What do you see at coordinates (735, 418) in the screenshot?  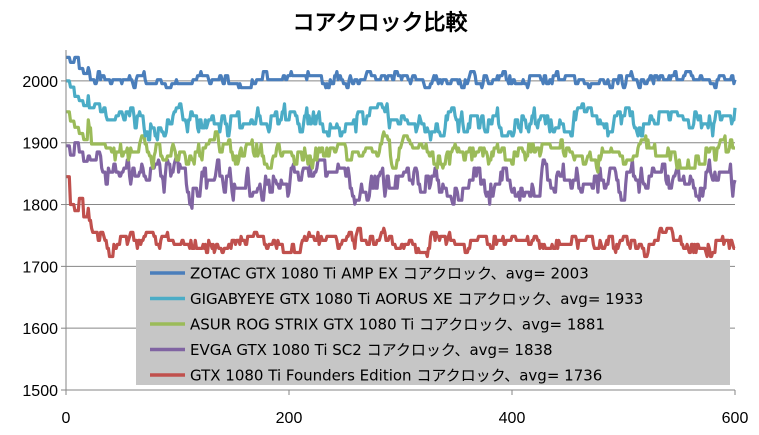 I see `x-tick-label: 600` at bounding box center [735, 418].